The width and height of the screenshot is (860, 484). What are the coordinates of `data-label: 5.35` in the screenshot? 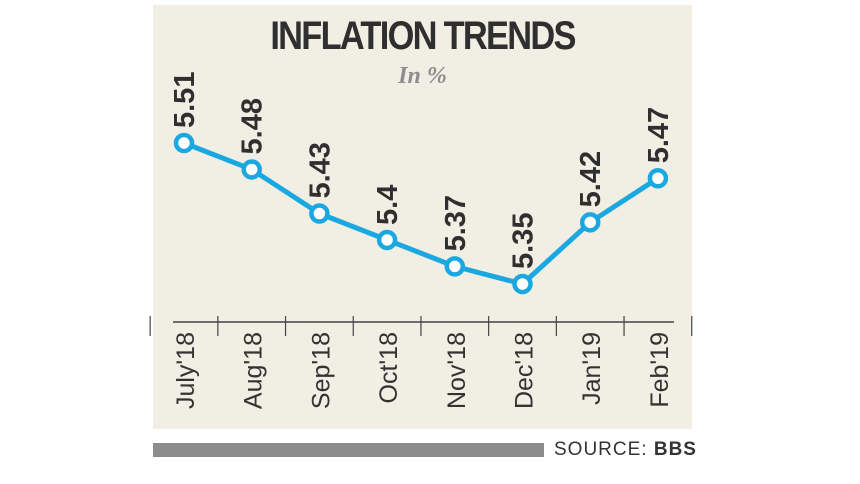 It's located at (524, 241).